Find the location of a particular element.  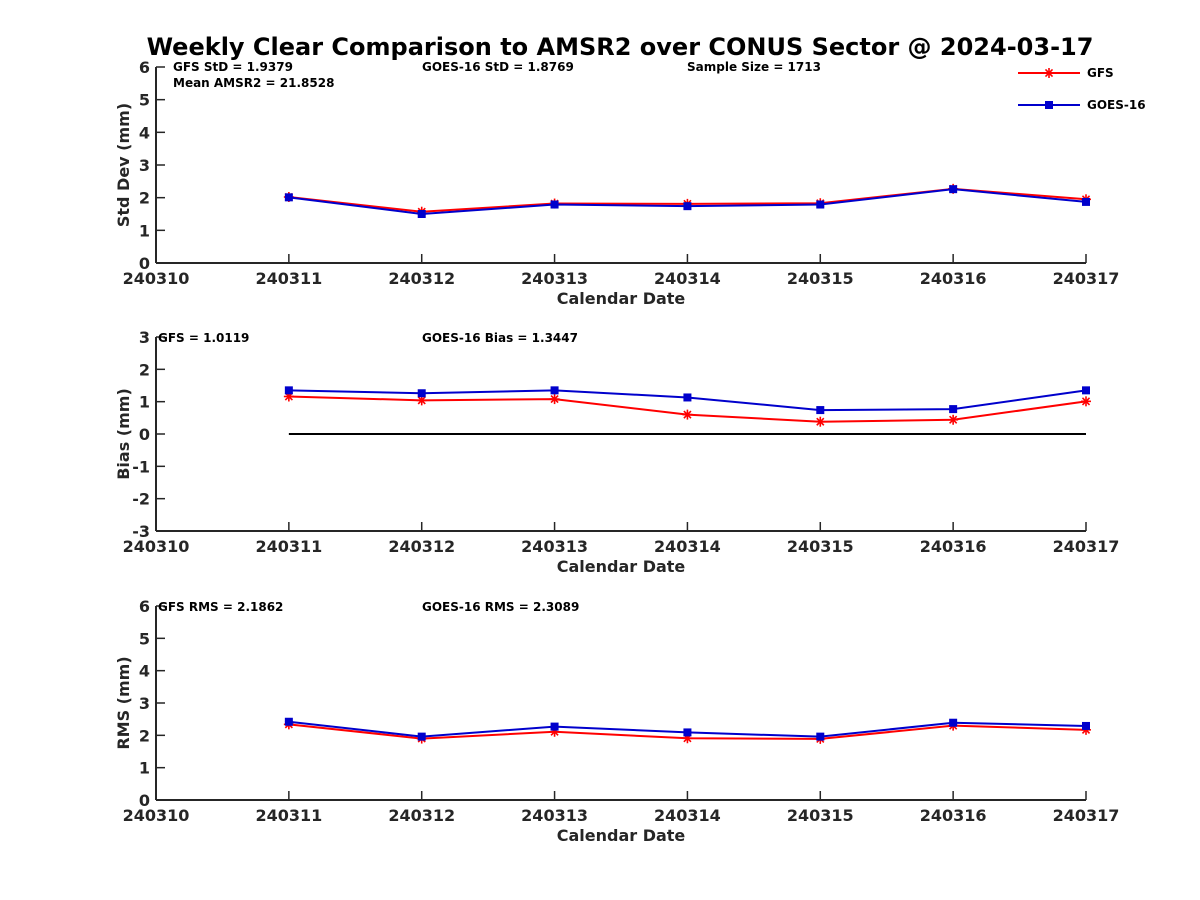

stat-annotation: Sample Size = 1713 is located at coordinates (754, 67).